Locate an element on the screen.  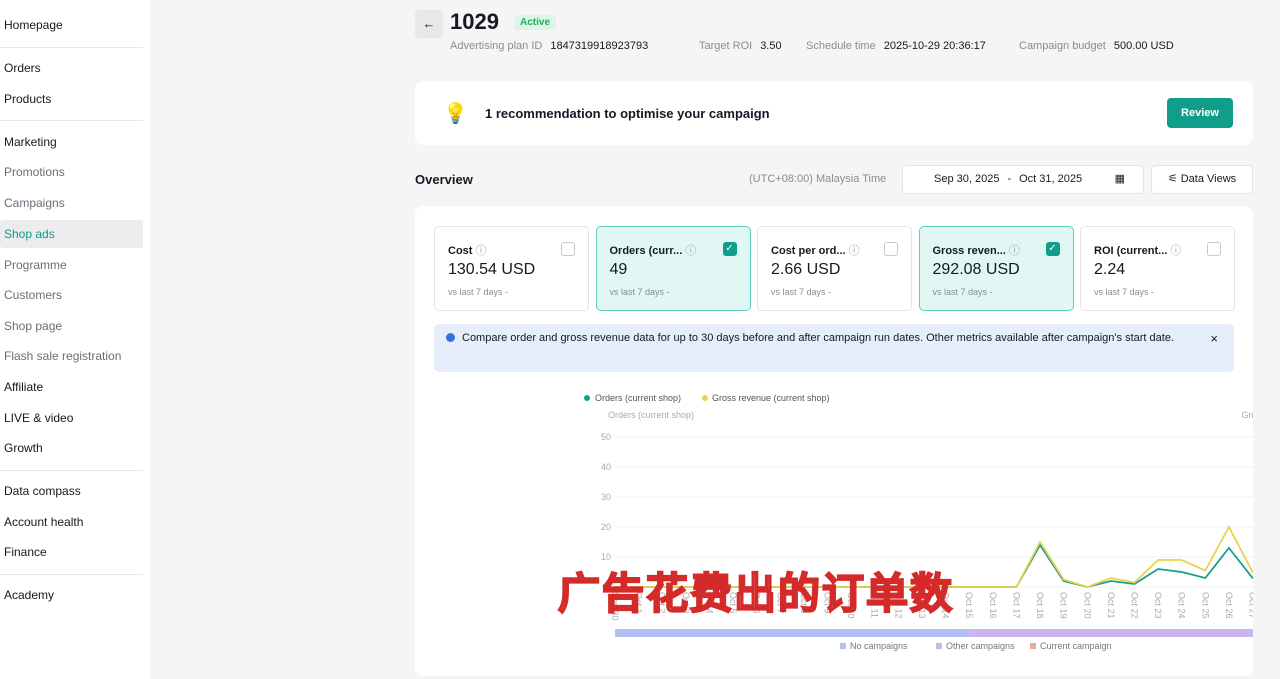
legend-dot-orders is located at coordinates (587, 398).